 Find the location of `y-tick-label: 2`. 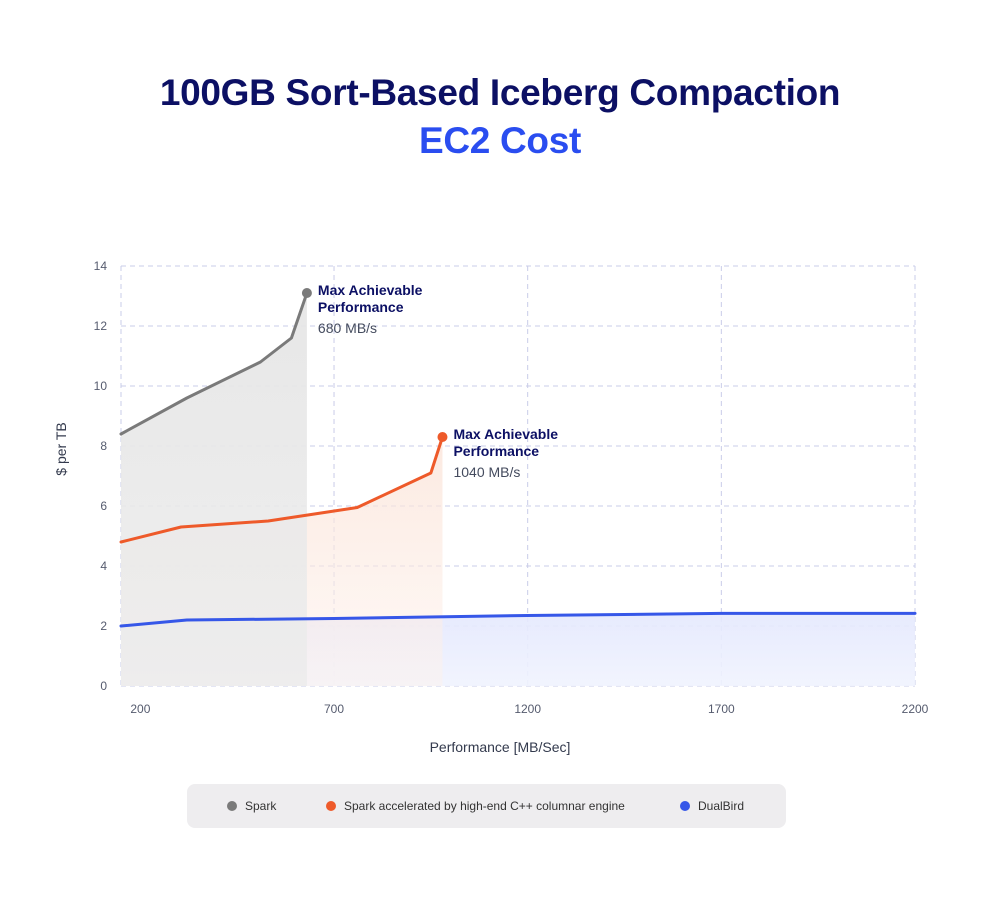

y-tick-label: 2 is located at coordinates (103, 626).